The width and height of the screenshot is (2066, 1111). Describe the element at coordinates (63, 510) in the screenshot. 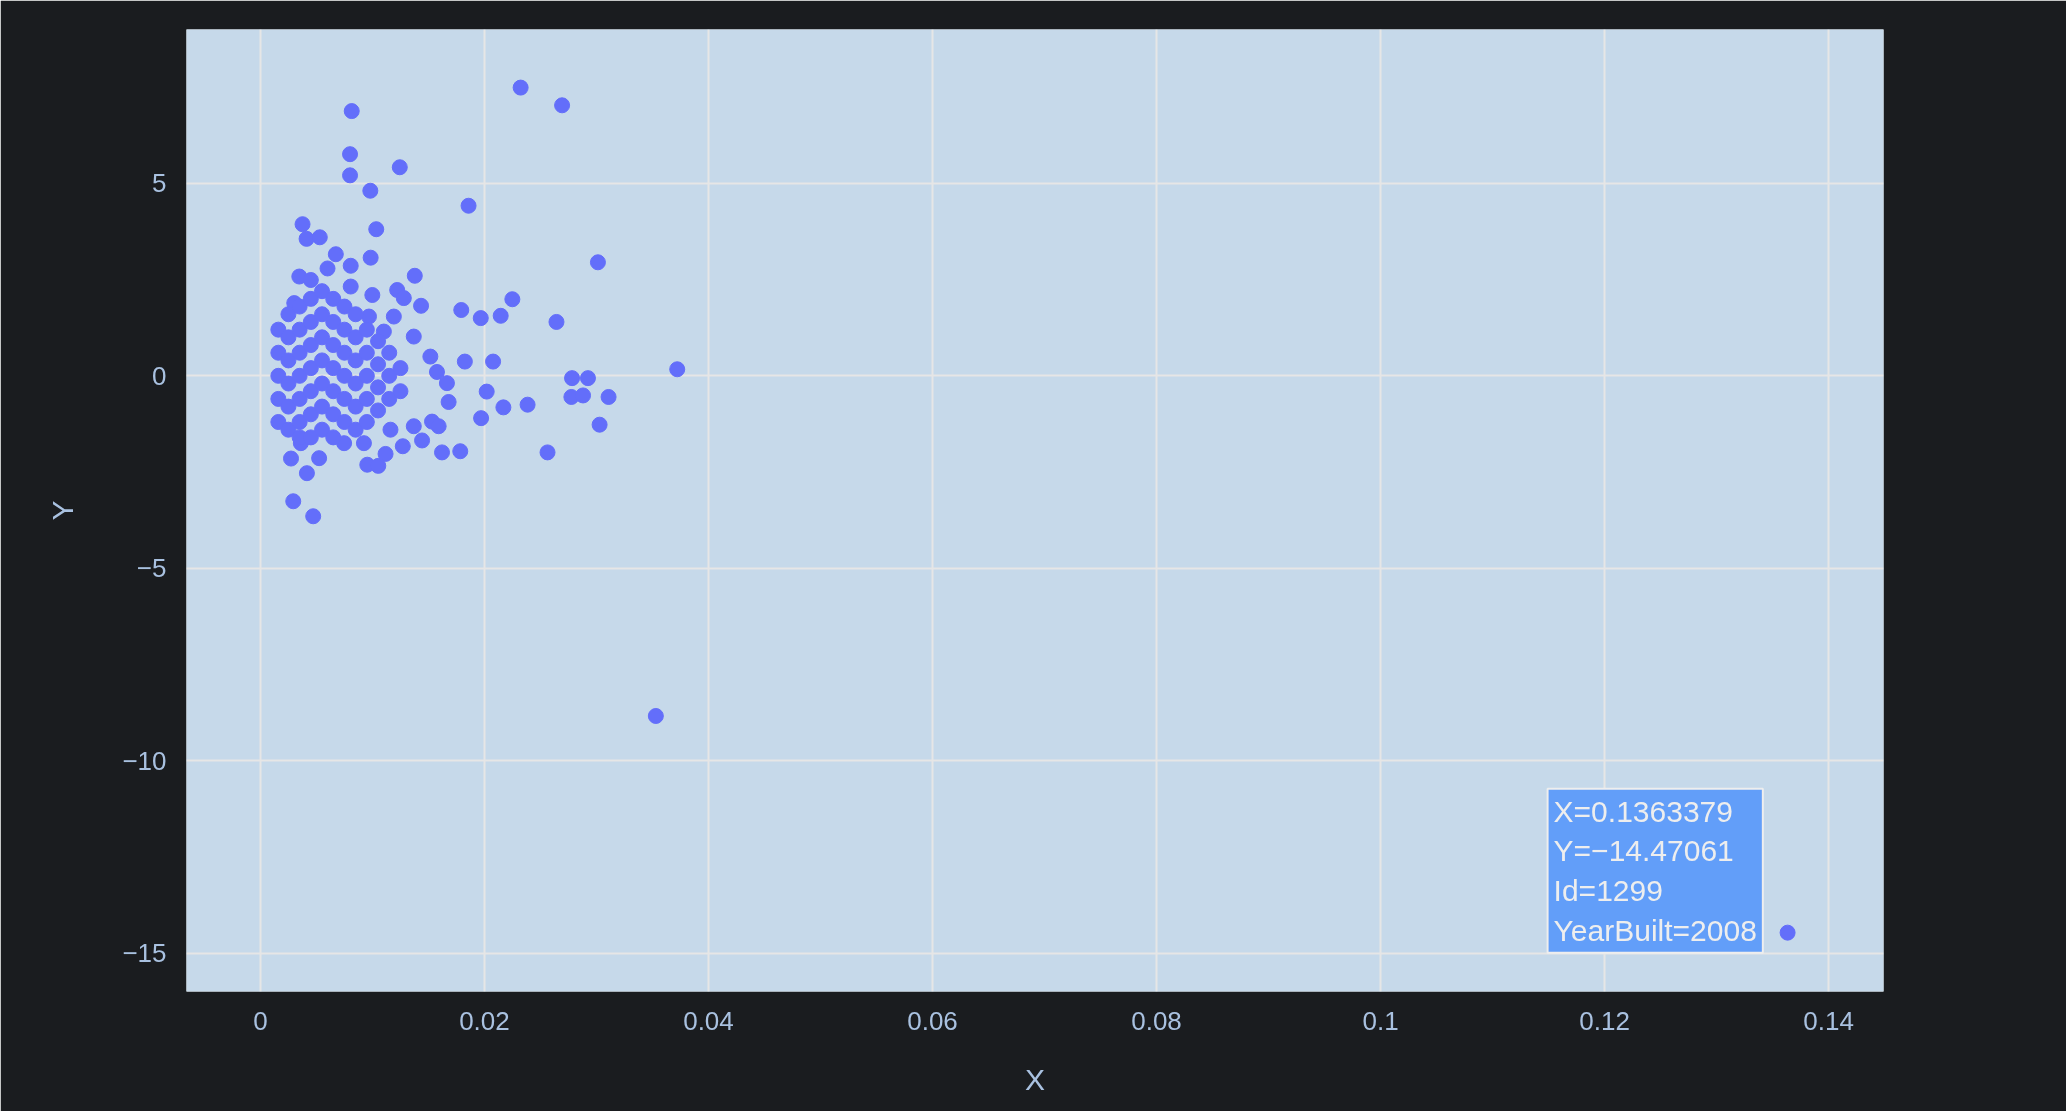

I see `y-axis-title: Y` at that location.